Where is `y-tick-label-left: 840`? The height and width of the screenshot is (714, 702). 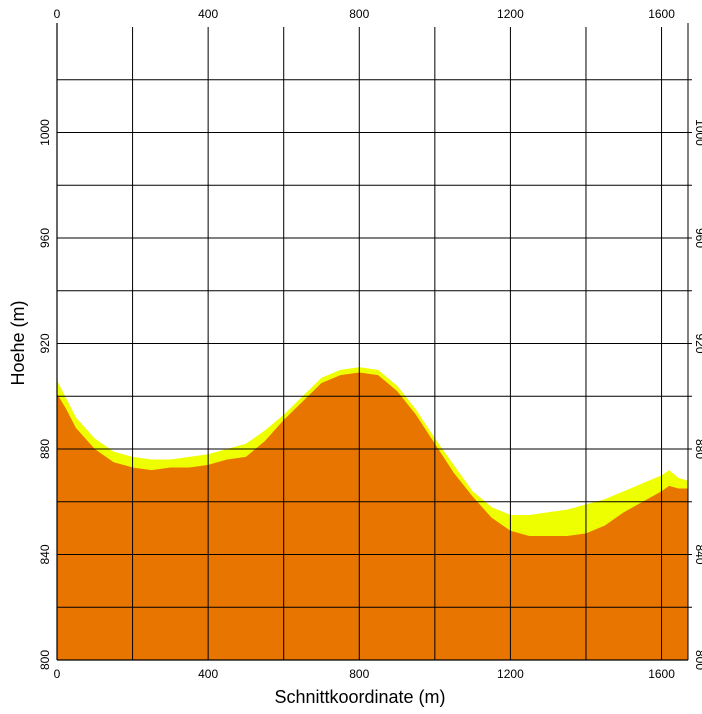
y-tick-label-left: 840 is located at coordinates (45, 554).